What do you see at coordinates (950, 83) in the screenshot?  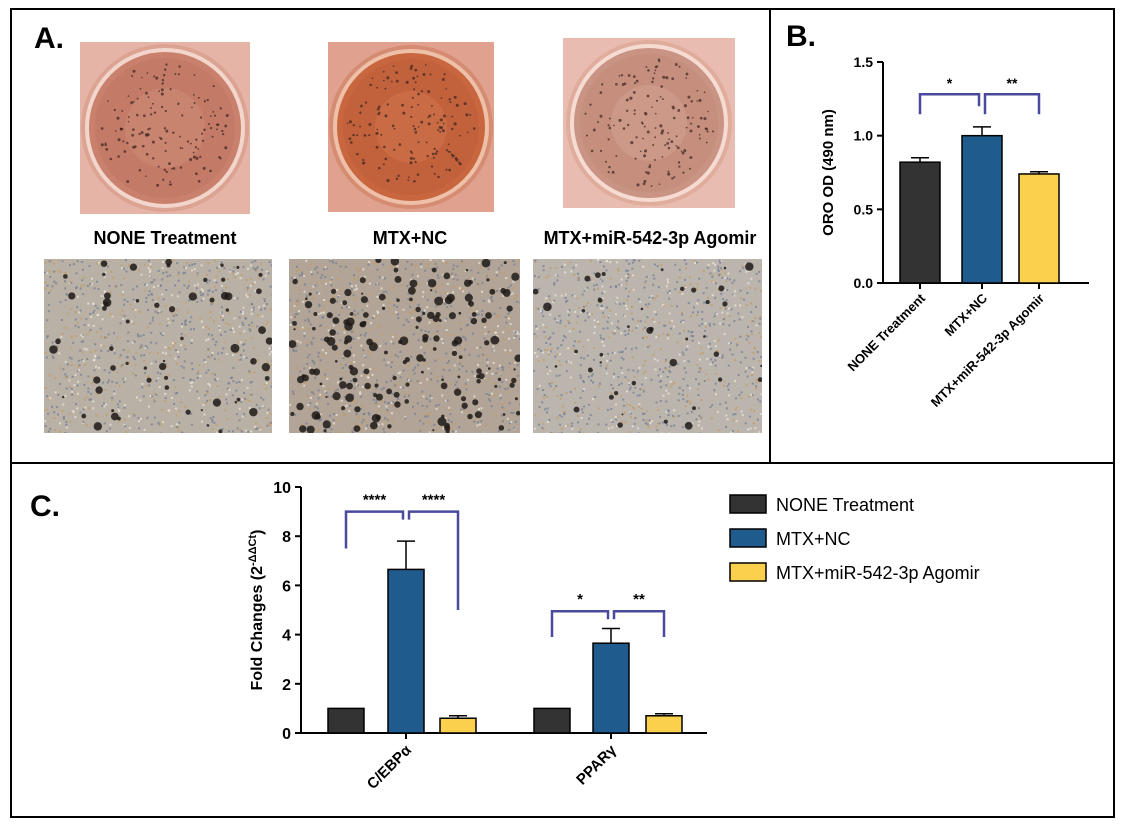 I see `chart-b-sig-label: *` at bounding box center [950, 83].